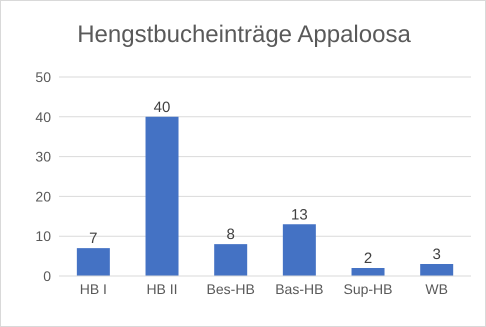 This screenshot has width=486, height=327. I want to click on x-tick-label: WB, so click(436, 288).